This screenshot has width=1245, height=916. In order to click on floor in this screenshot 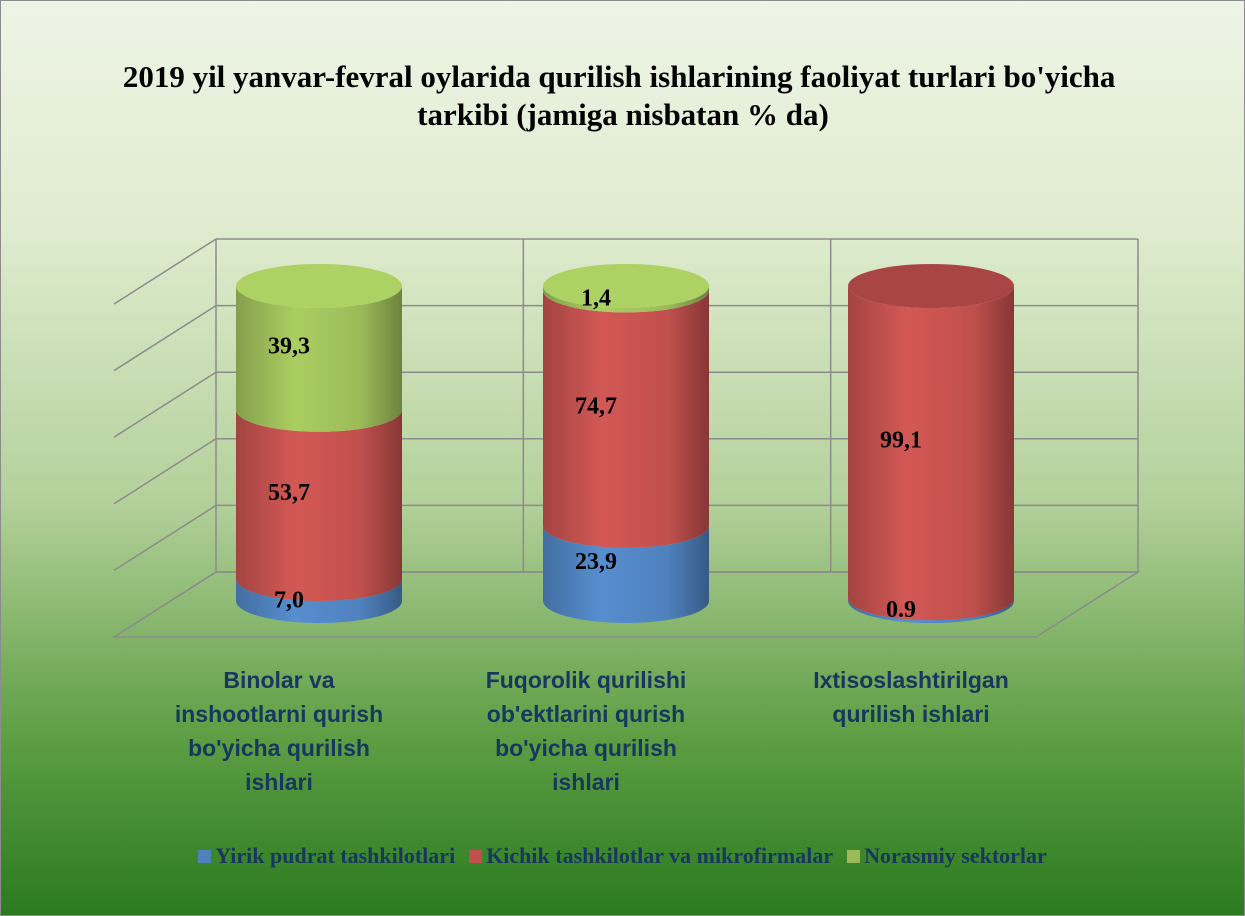, I will do `click(626, 604)`.